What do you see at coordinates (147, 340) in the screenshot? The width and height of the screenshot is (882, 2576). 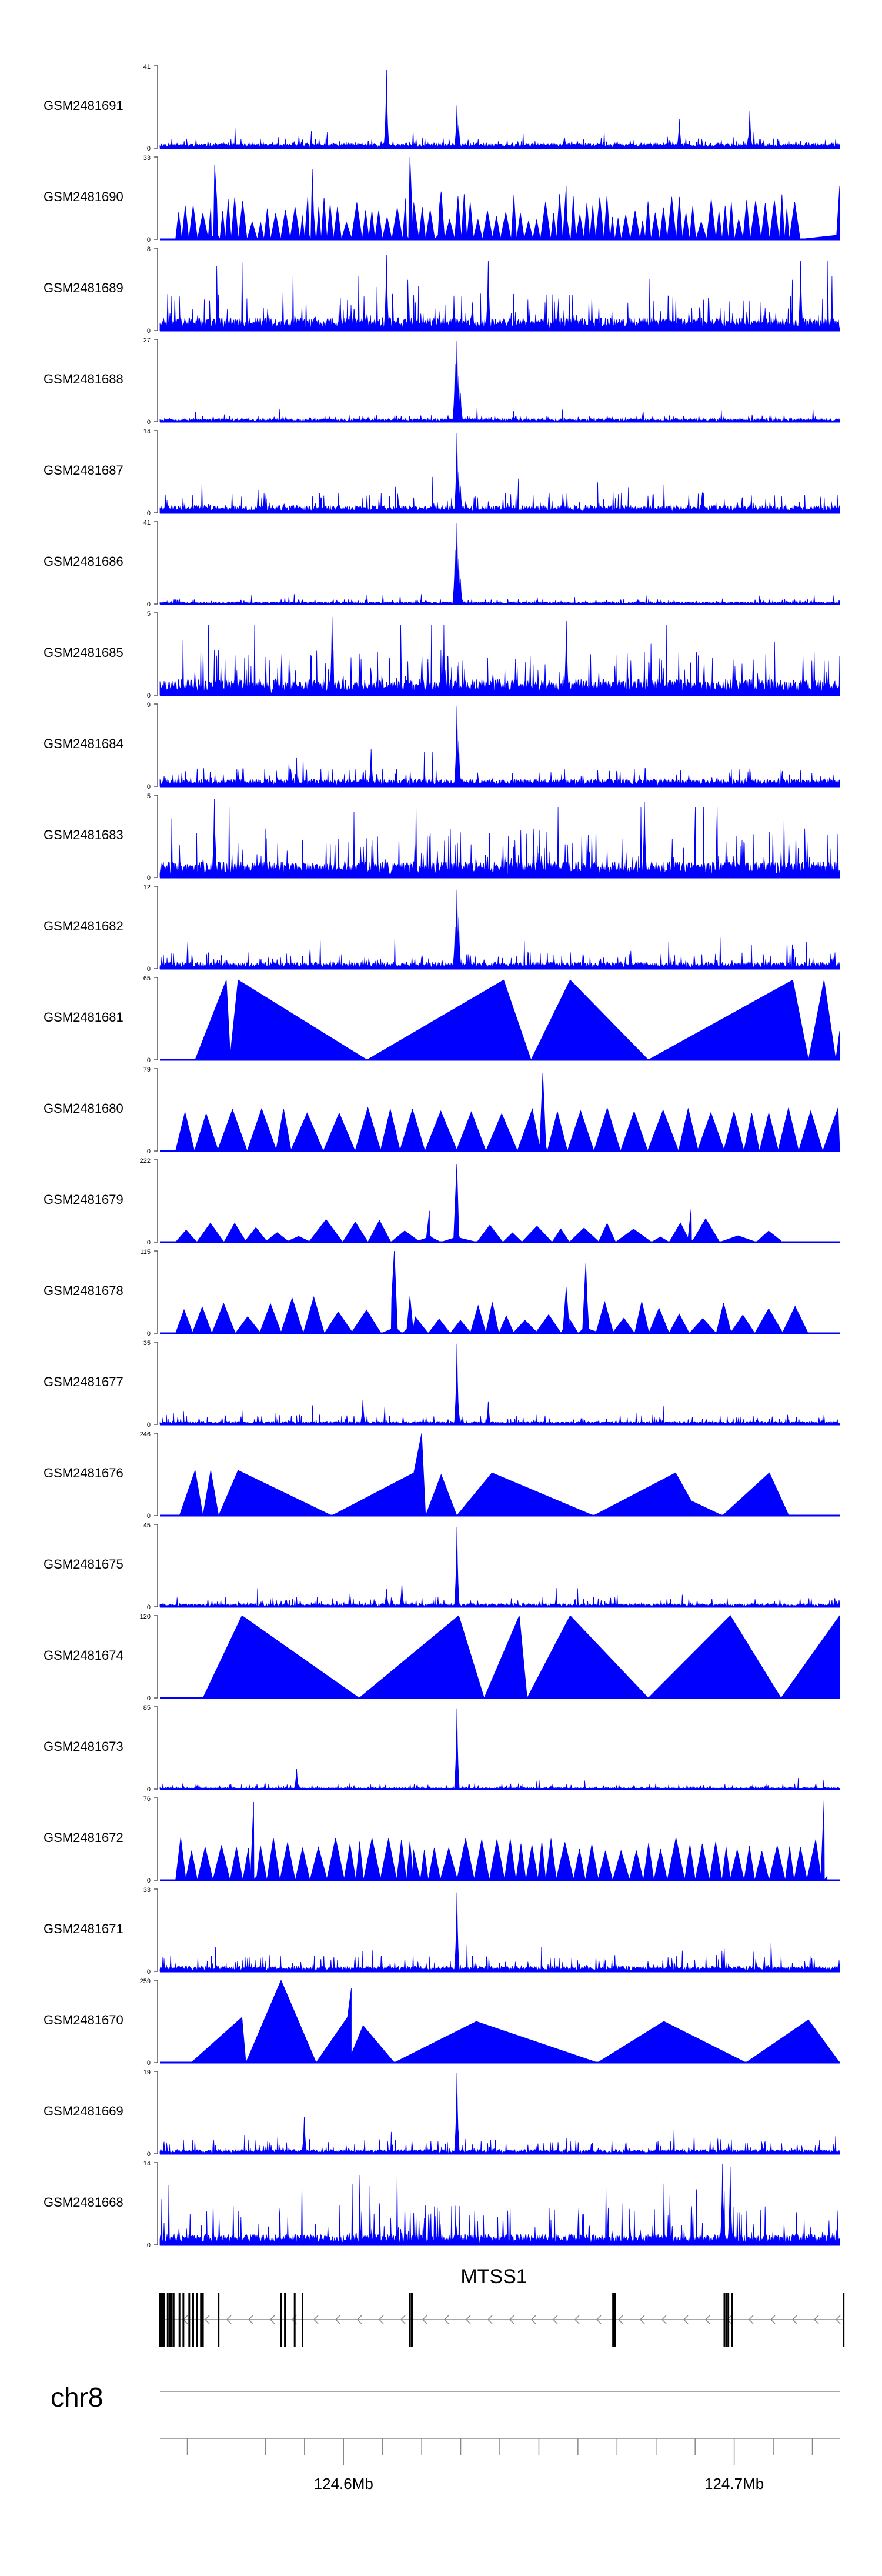 I see `y-axis-max-label: 27` at bounding box center [147, 340].